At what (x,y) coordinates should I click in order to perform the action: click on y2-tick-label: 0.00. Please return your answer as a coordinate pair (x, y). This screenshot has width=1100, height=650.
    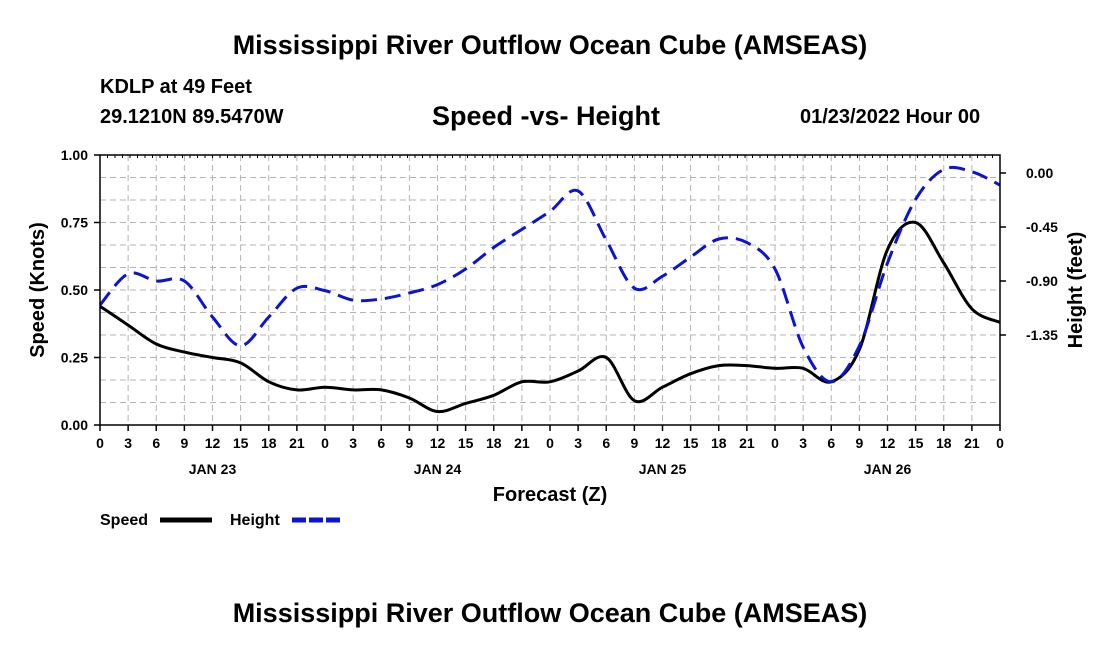
    Looking at the image, I should click on (1039, 173).